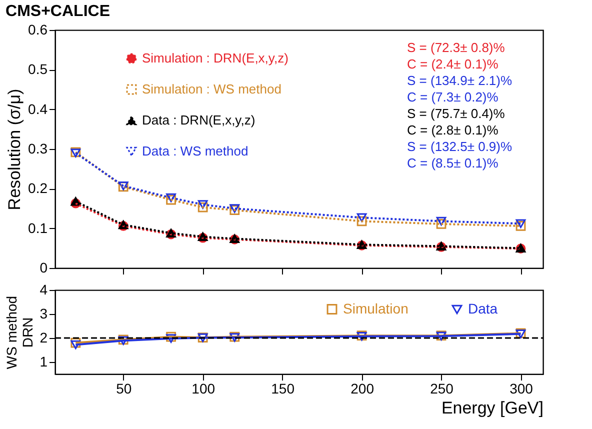  Describe the element at coordinates (44, 290) in the screenshot. I see `y-tick-label: 4` at that location.